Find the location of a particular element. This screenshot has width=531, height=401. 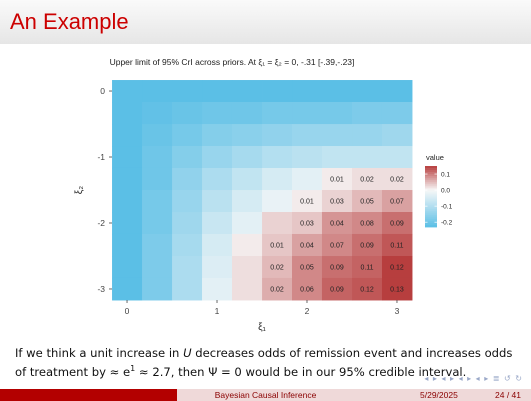

heatmap-cell-label: 0.04 is located at coordinates (307, 245).